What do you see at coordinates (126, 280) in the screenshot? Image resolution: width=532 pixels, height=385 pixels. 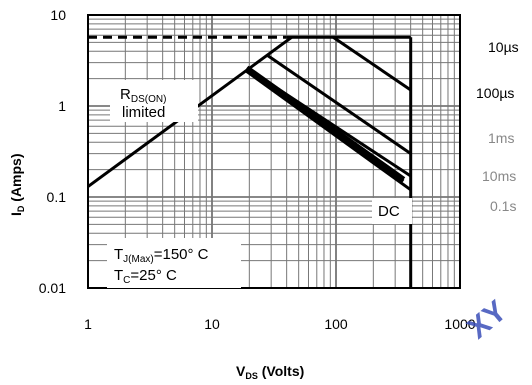 I see `tc-sub-text: C` at bounding box center [126, 280].